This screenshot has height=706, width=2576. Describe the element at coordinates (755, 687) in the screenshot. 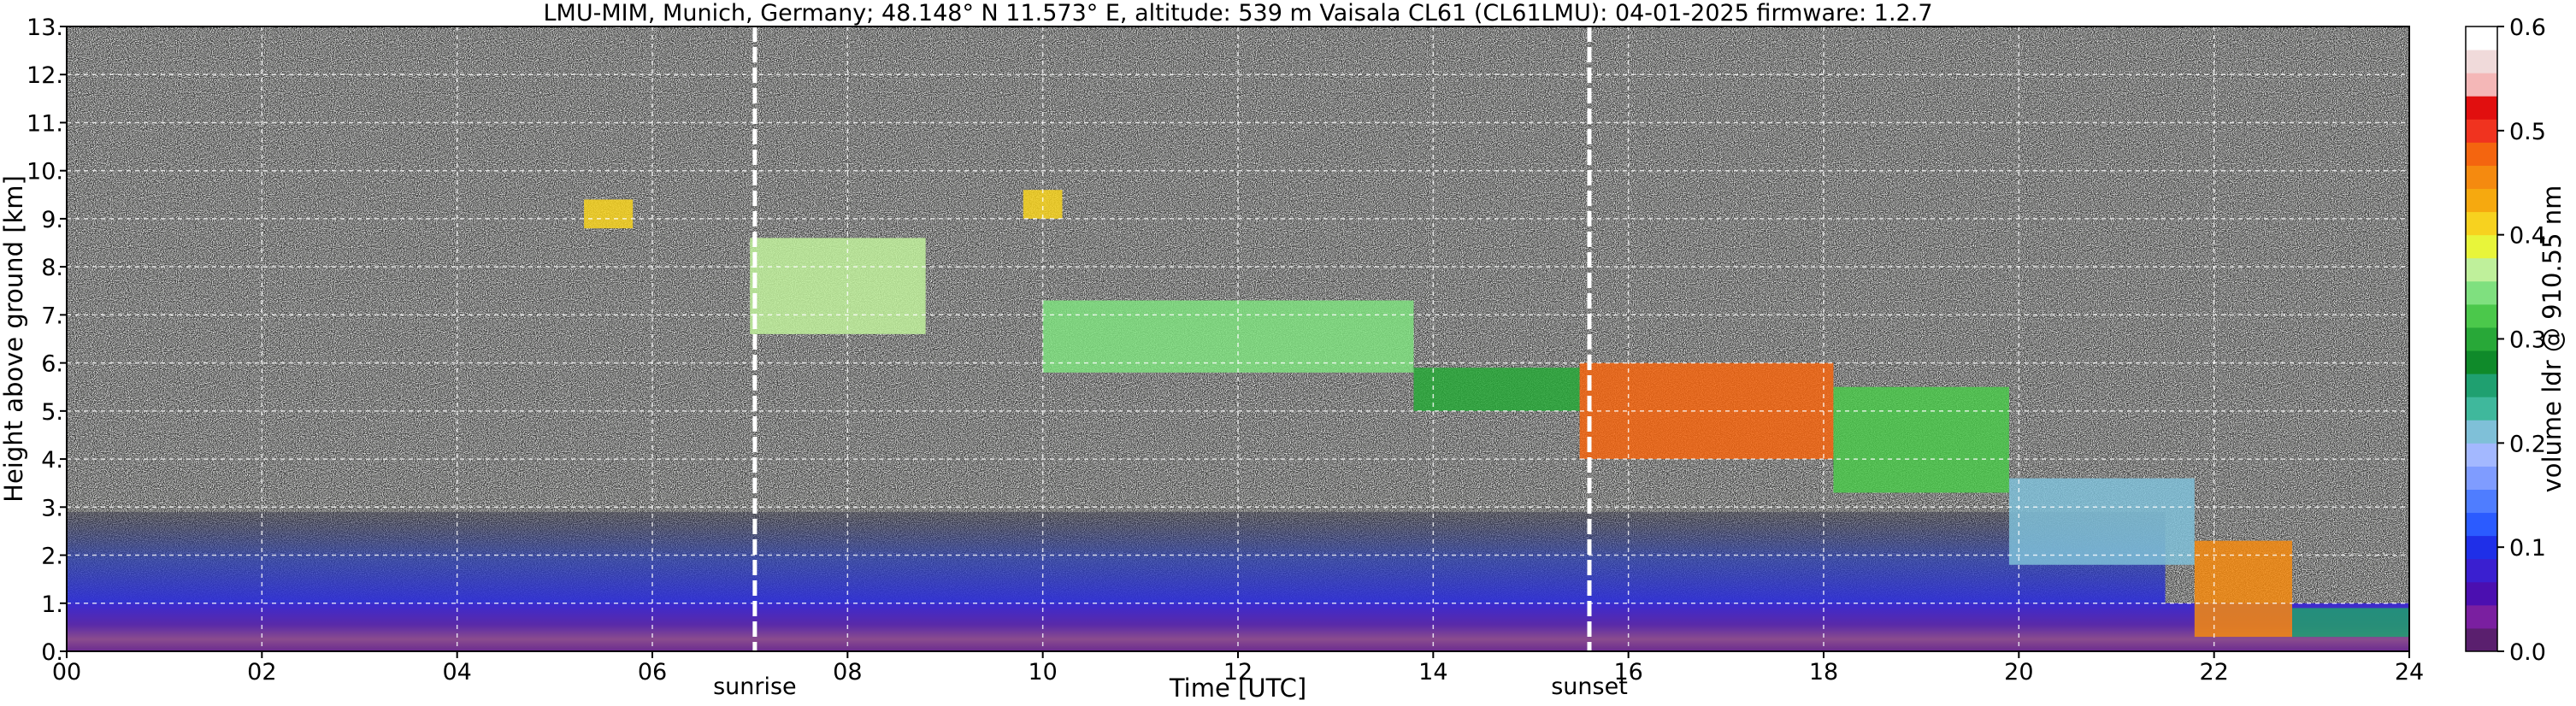

I see `sunrise-label: sunrise` at that location.